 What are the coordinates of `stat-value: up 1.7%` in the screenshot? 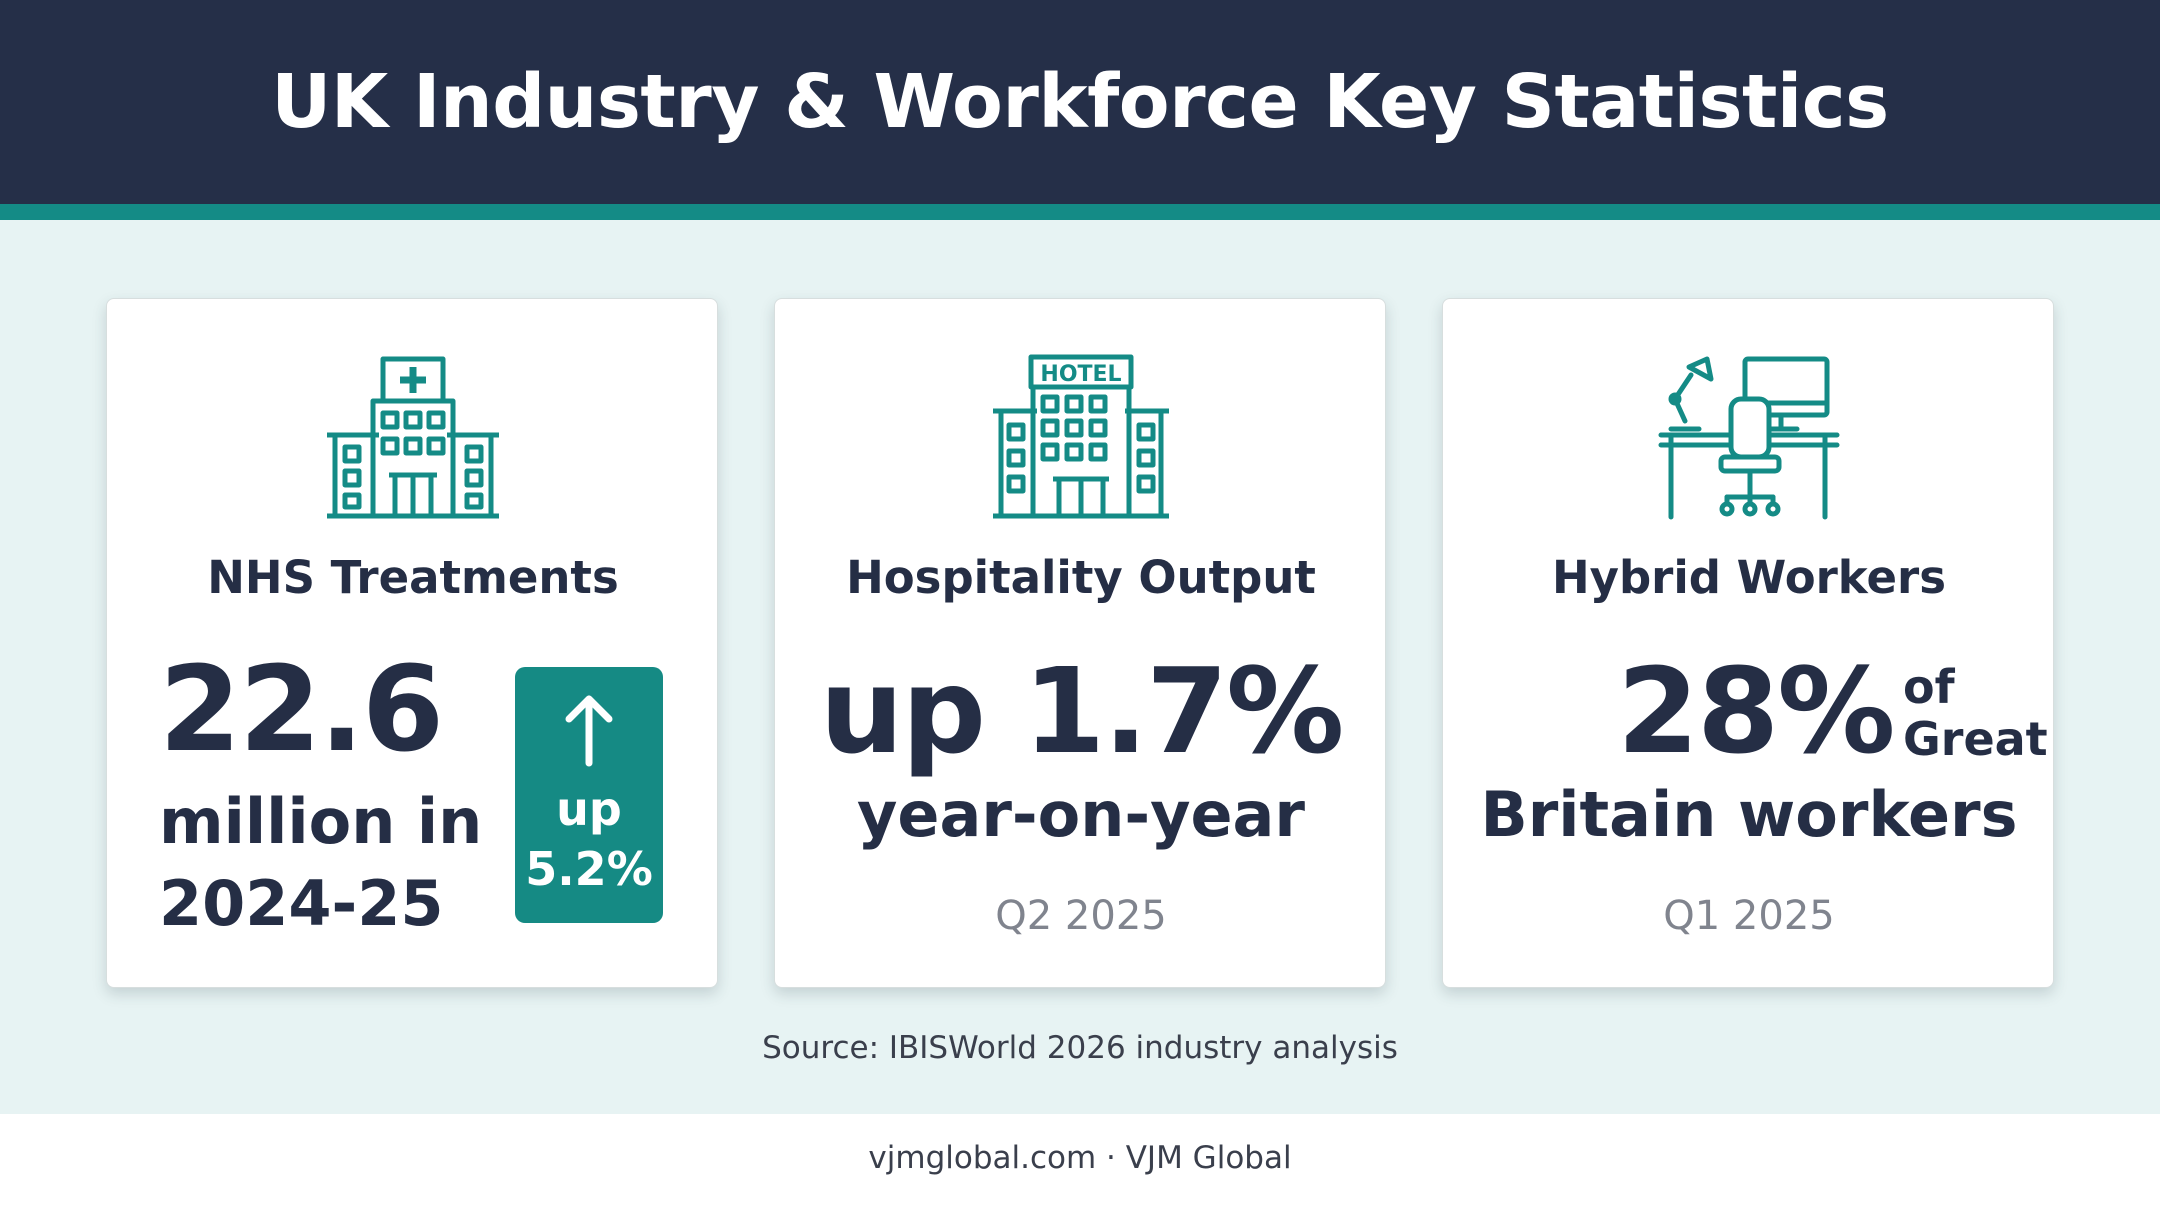 It's located at (1082, 711).